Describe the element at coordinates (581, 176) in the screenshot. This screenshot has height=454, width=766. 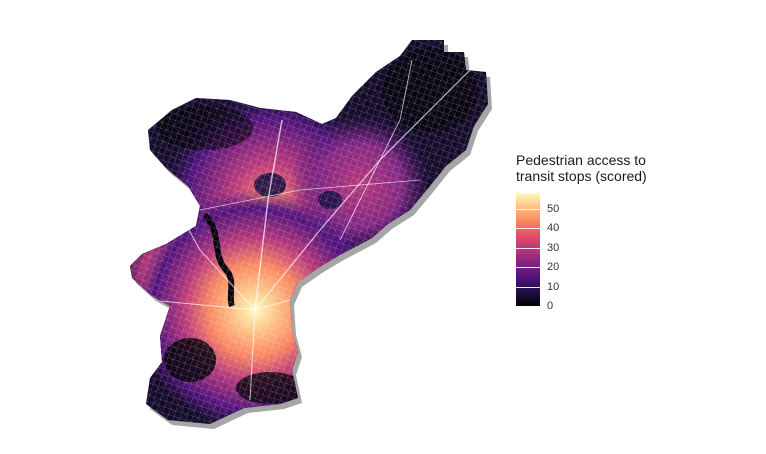
I see `legend-title-line2: transit stops (scored)` at that location.